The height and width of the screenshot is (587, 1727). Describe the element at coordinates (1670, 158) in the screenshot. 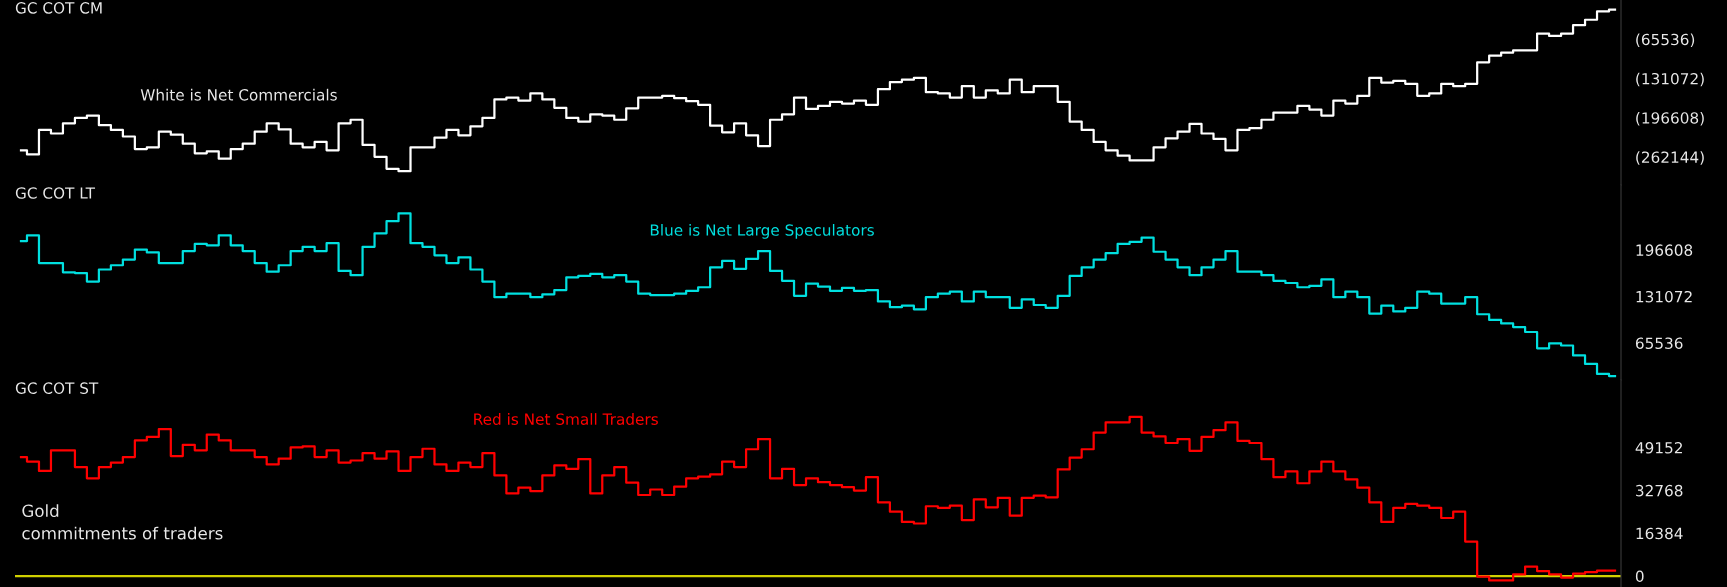

I see `y-tick-label: (262144)` at that location.